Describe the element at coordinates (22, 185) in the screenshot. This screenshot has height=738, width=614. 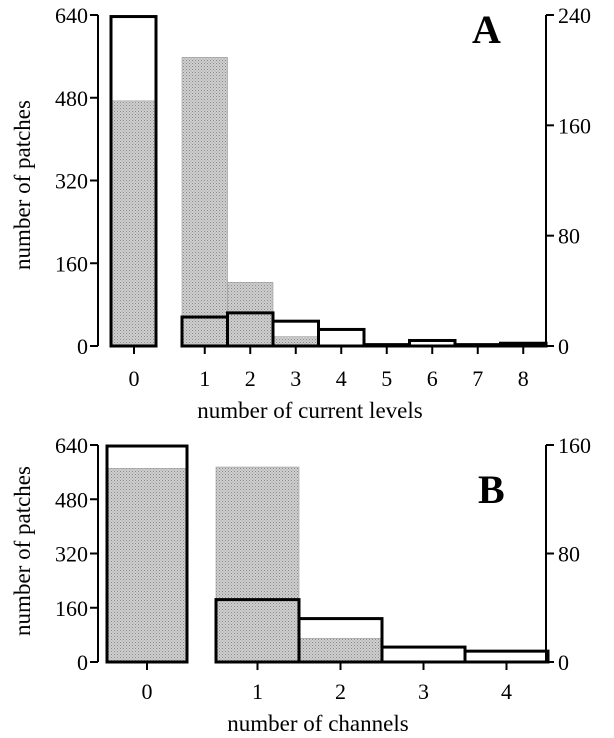
I see `panel-a-y-axis-title: number of patches` at that location.